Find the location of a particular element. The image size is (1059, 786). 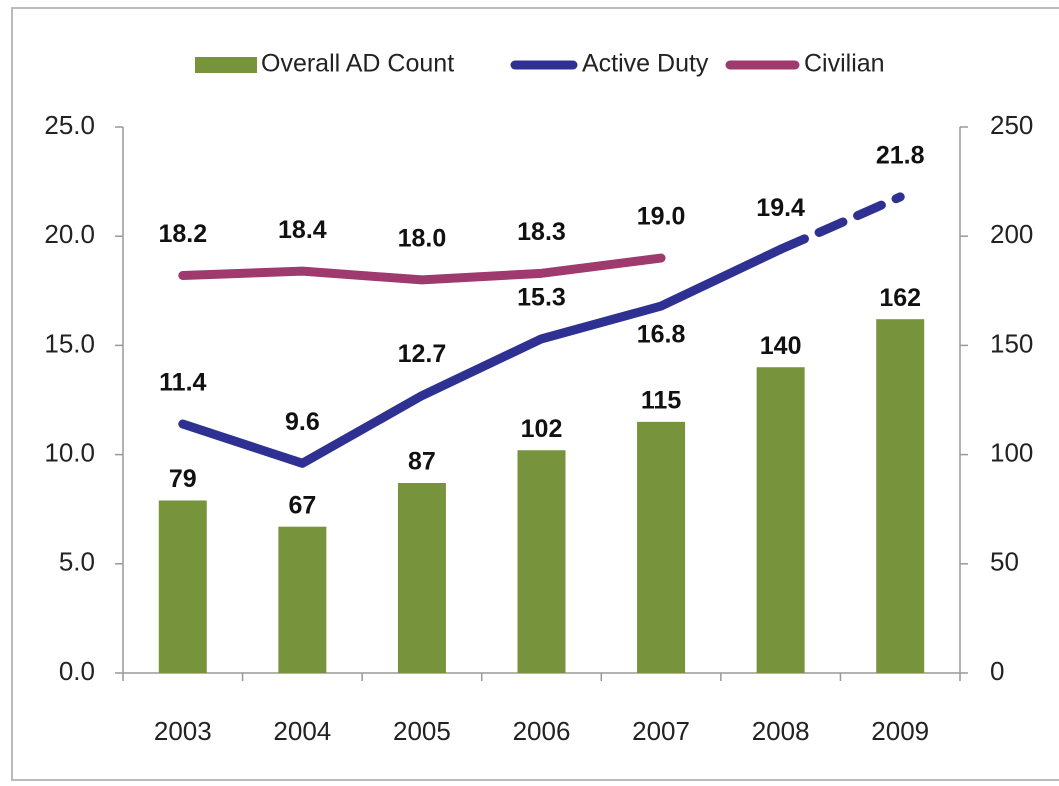

data-label: 18.2 is located at coordinates (182, 234).